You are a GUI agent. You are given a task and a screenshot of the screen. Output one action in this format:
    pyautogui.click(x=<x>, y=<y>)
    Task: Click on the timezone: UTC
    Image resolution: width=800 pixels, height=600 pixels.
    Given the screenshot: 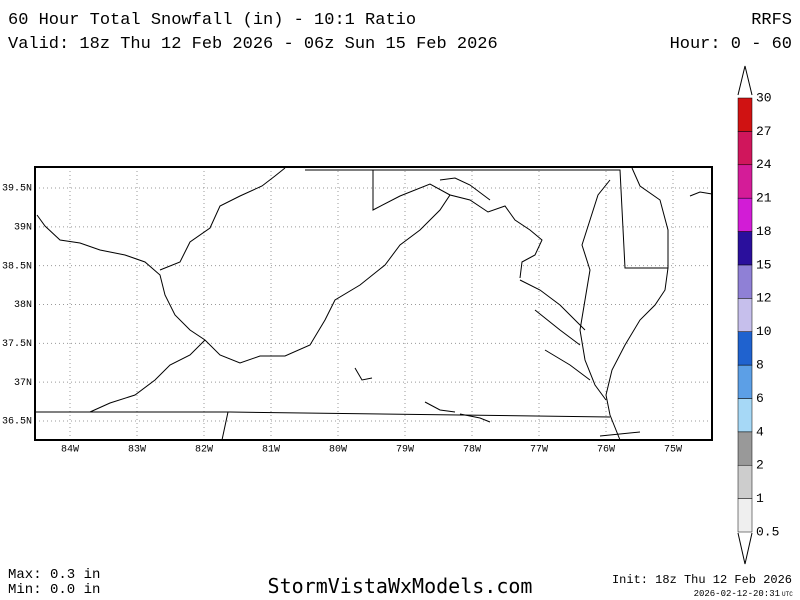 What is the action you would take?
    pyautogui.click(x=787, y=594)
    